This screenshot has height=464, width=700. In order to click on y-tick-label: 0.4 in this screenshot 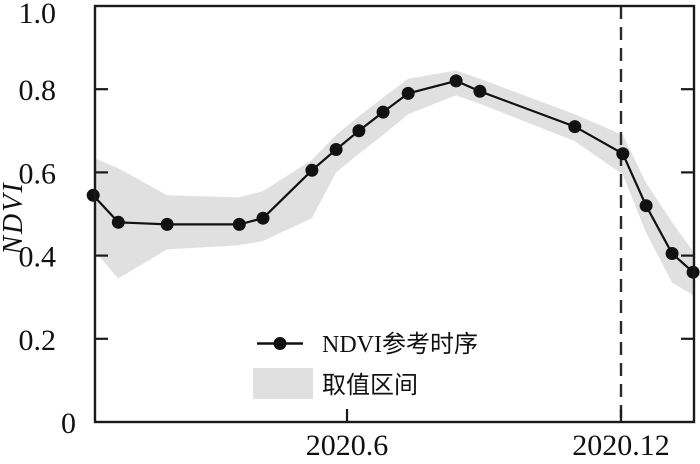, I will do `click(38, 257)`.